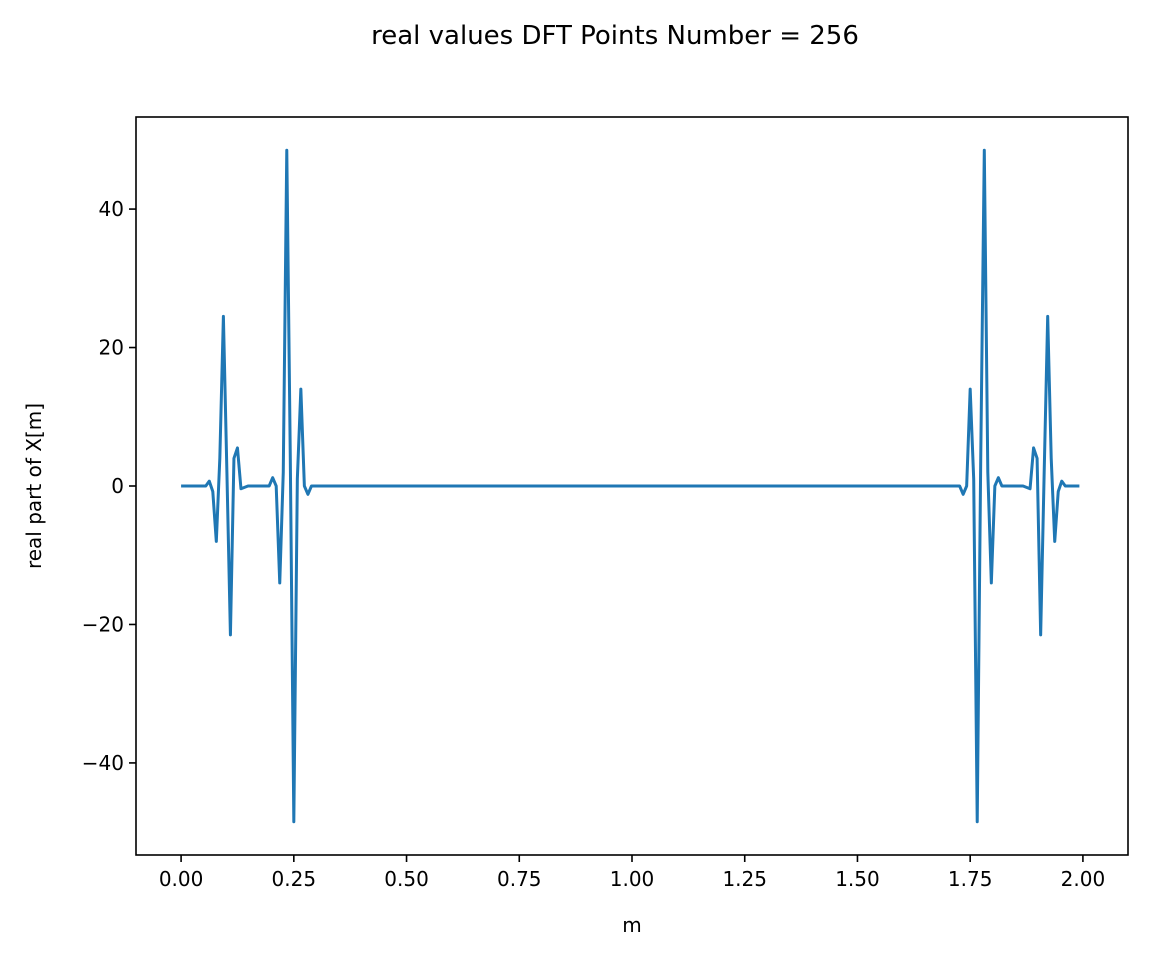 The height and width of the screenshot is (960, 1158). What do you see at coordinates (519, 879) in the screenshot?
I see `x-tick-label: 0.75` at bounding box center [519, 879].